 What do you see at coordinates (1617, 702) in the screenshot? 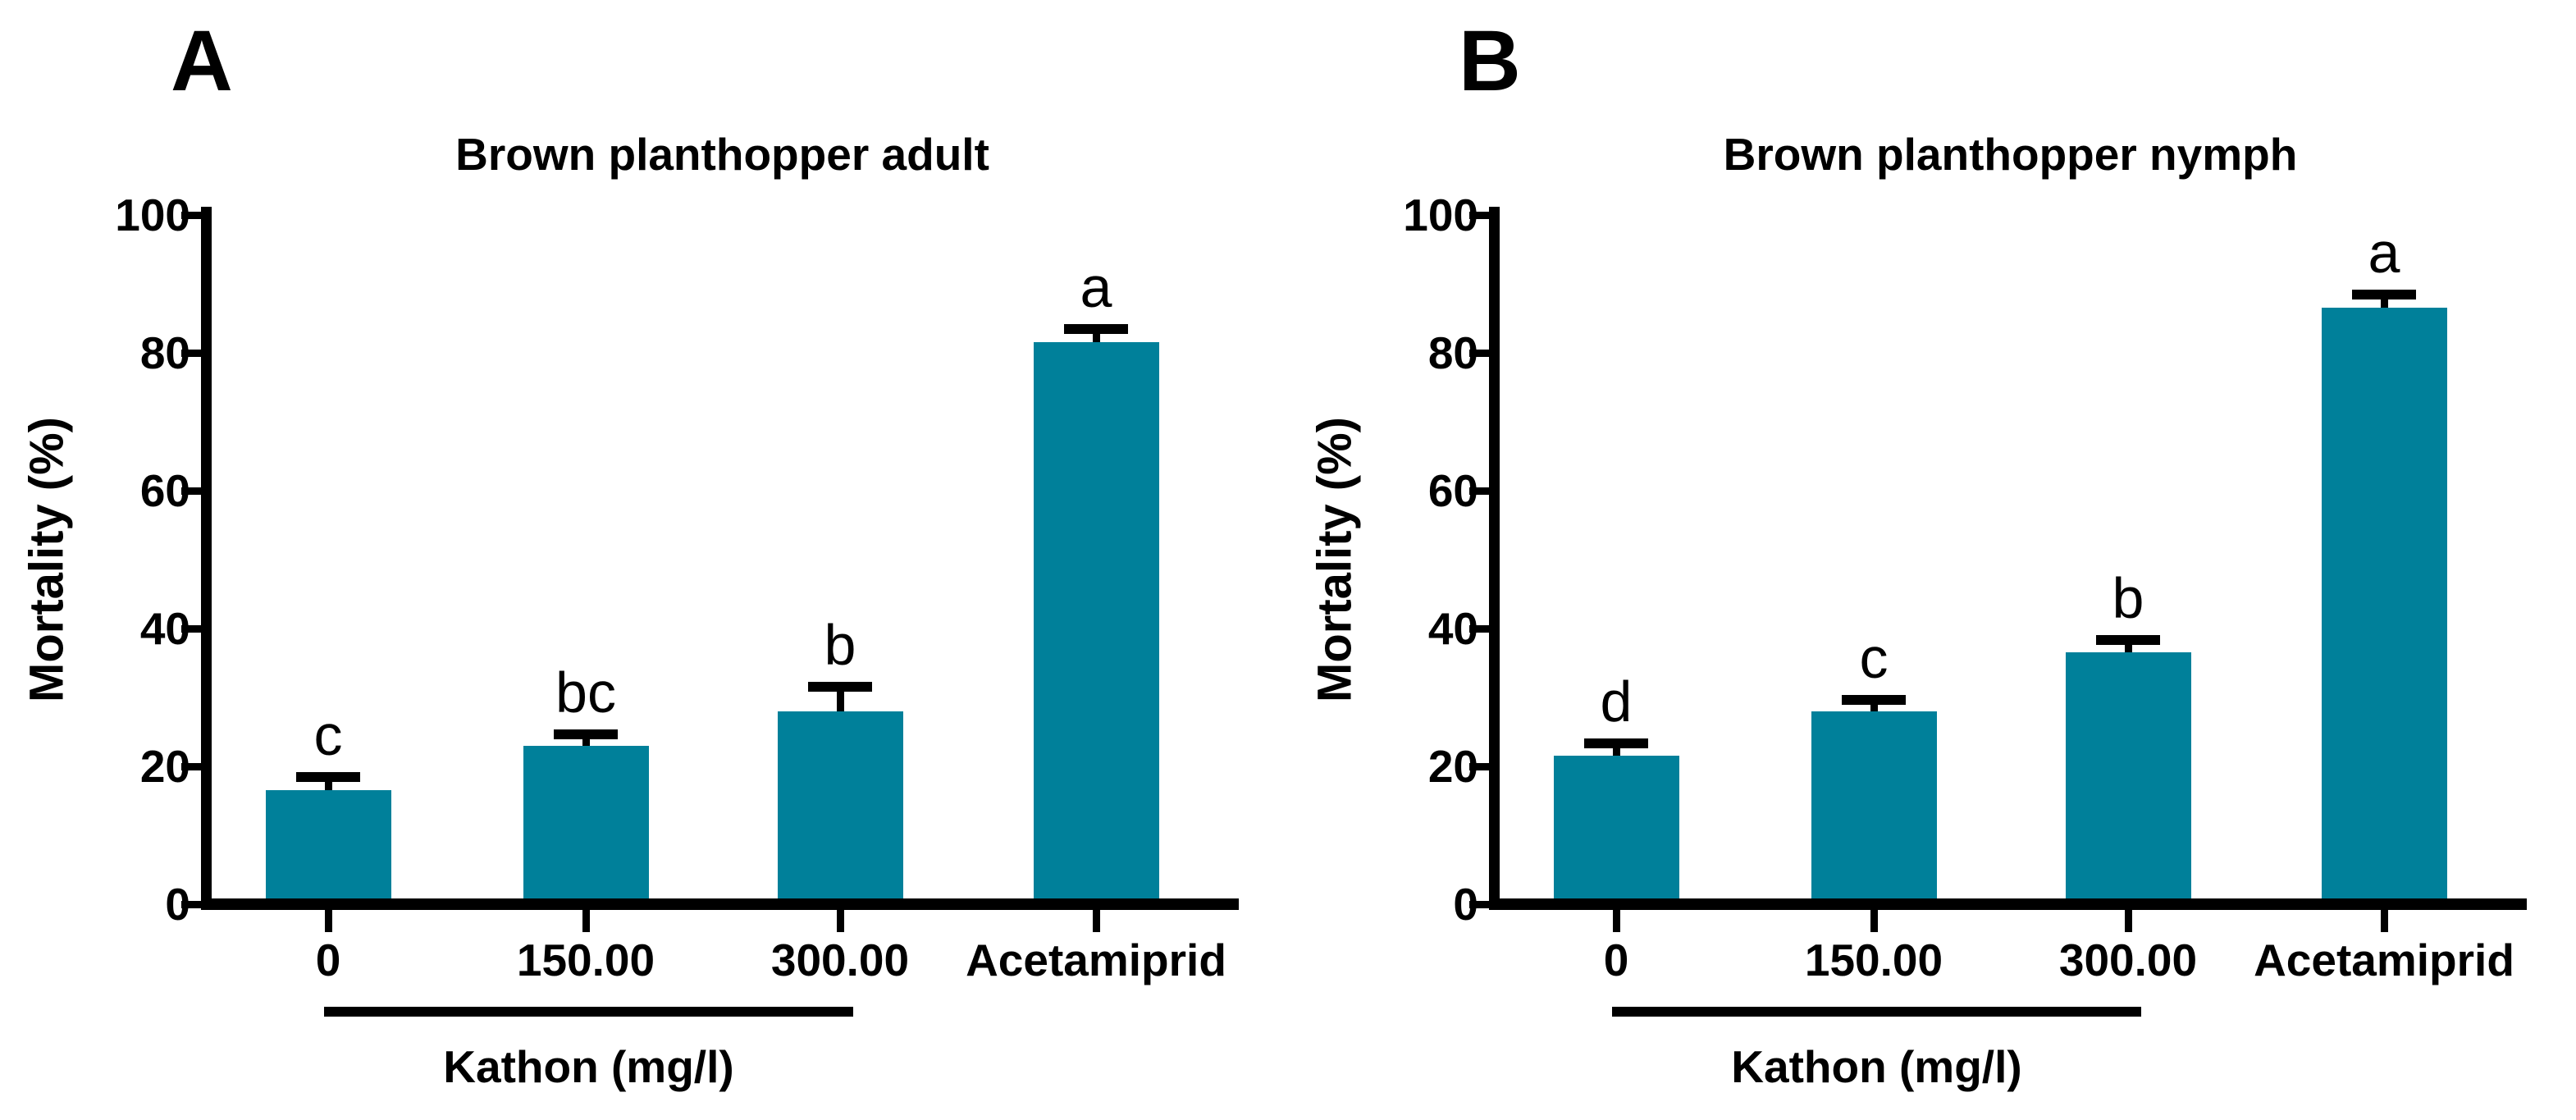
I see `significance-letter: d` at bounding box center [1617, 702].